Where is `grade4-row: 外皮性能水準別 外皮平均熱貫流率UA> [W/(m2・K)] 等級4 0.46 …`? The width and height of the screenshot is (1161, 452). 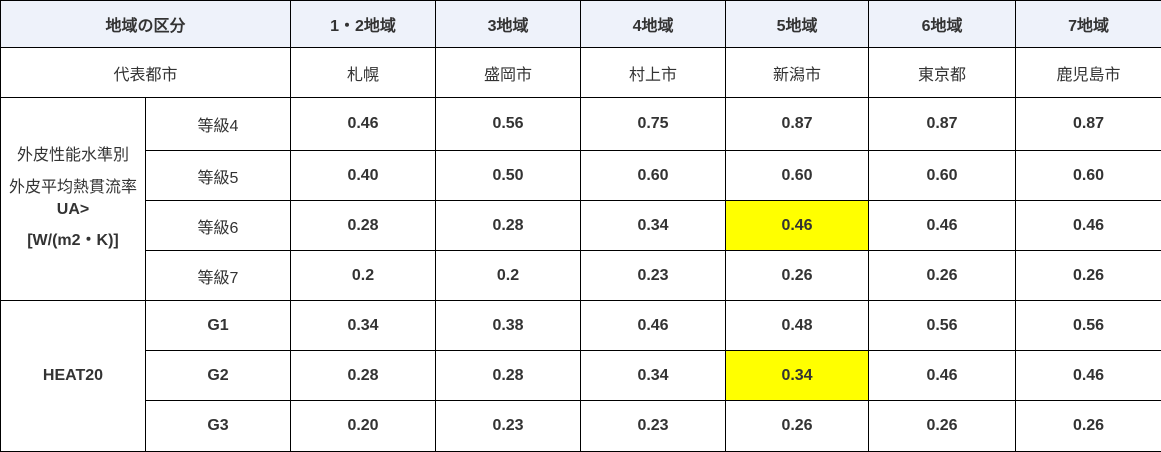
grade4-row: 外皮性能水準別 外皮平均熱貫流率UA> [W/(m2・K)] 等級4 0.46 … is located at coordinates (581, 124).